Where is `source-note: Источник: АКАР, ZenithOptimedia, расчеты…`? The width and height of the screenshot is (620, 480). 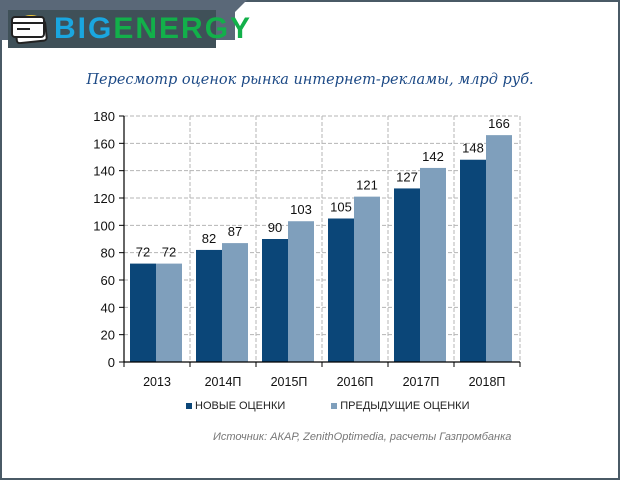 source-note: Источник: АКАР, ZenithOptimedia, расчеты… is located at coordinates (362, 437).